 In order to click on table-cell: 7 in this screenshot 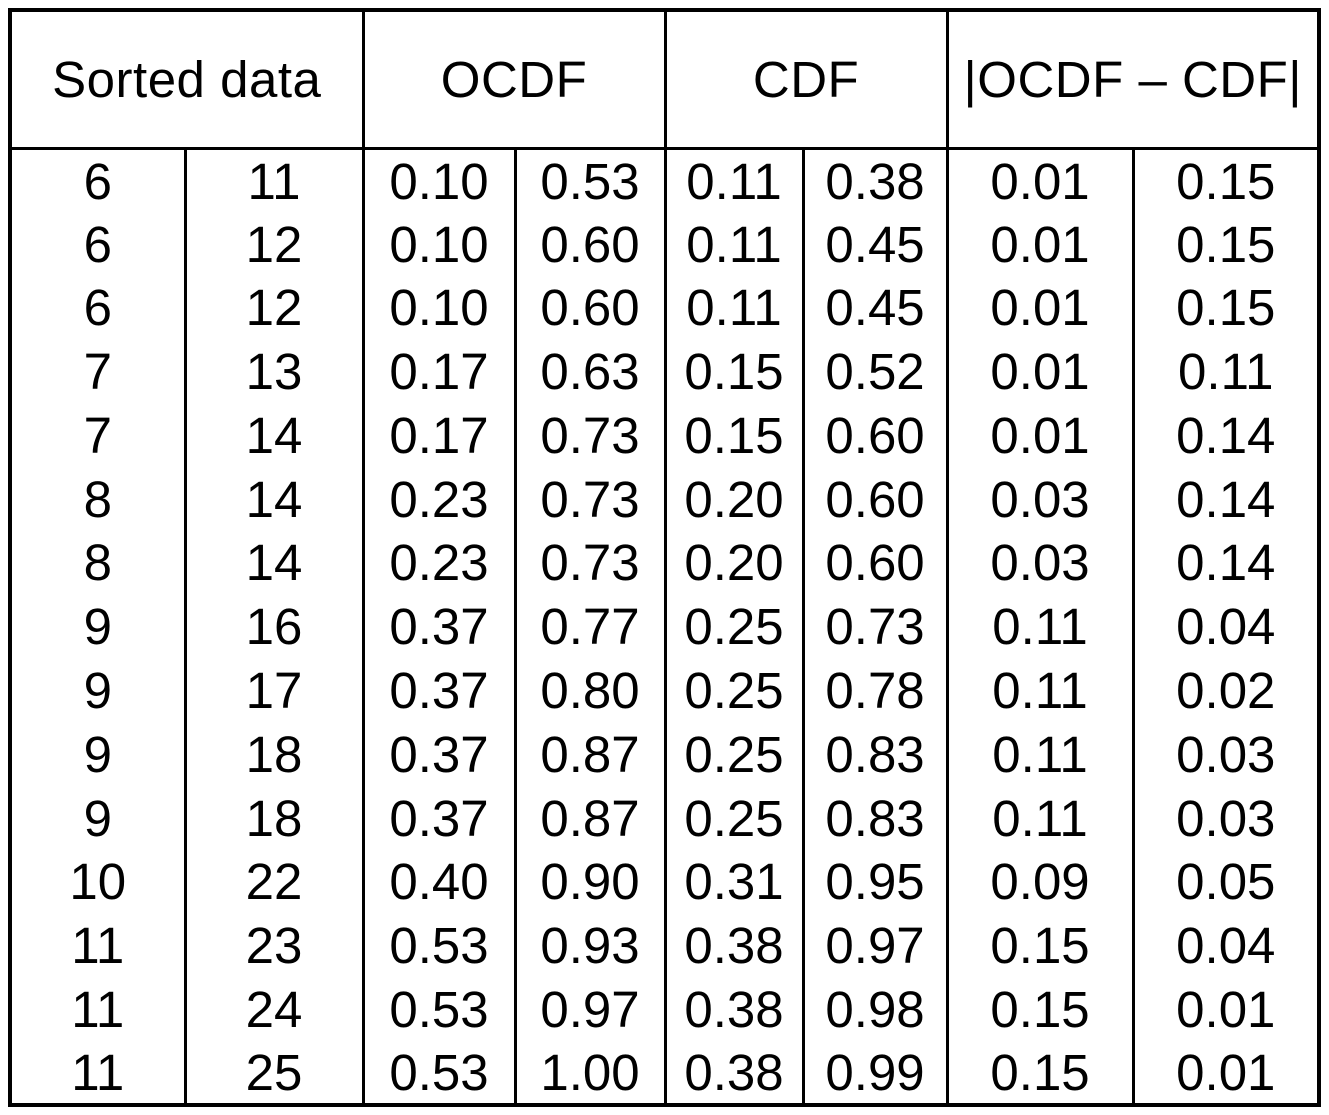, I will do `click(97, 435)`.